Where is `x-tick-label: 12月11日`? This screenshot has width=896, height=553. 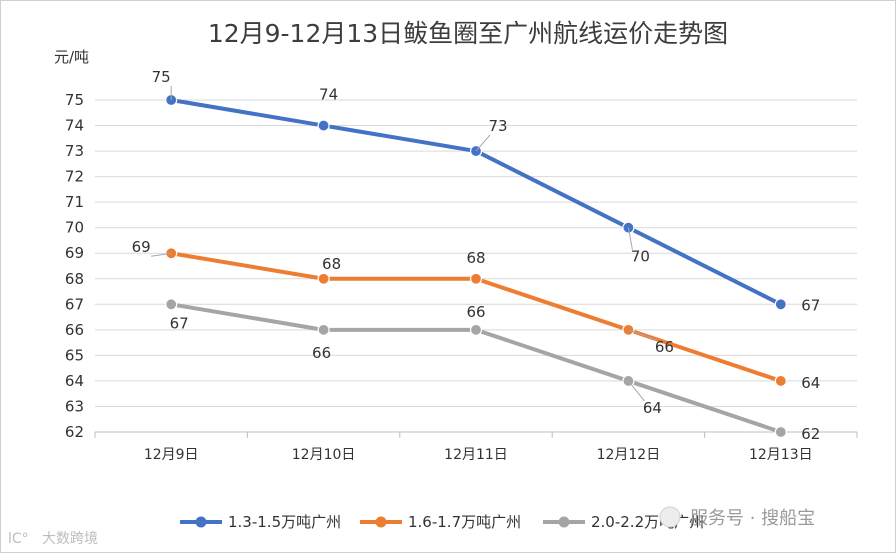 x-tick-label: 12月11日 is located at coordinates (476, 455).